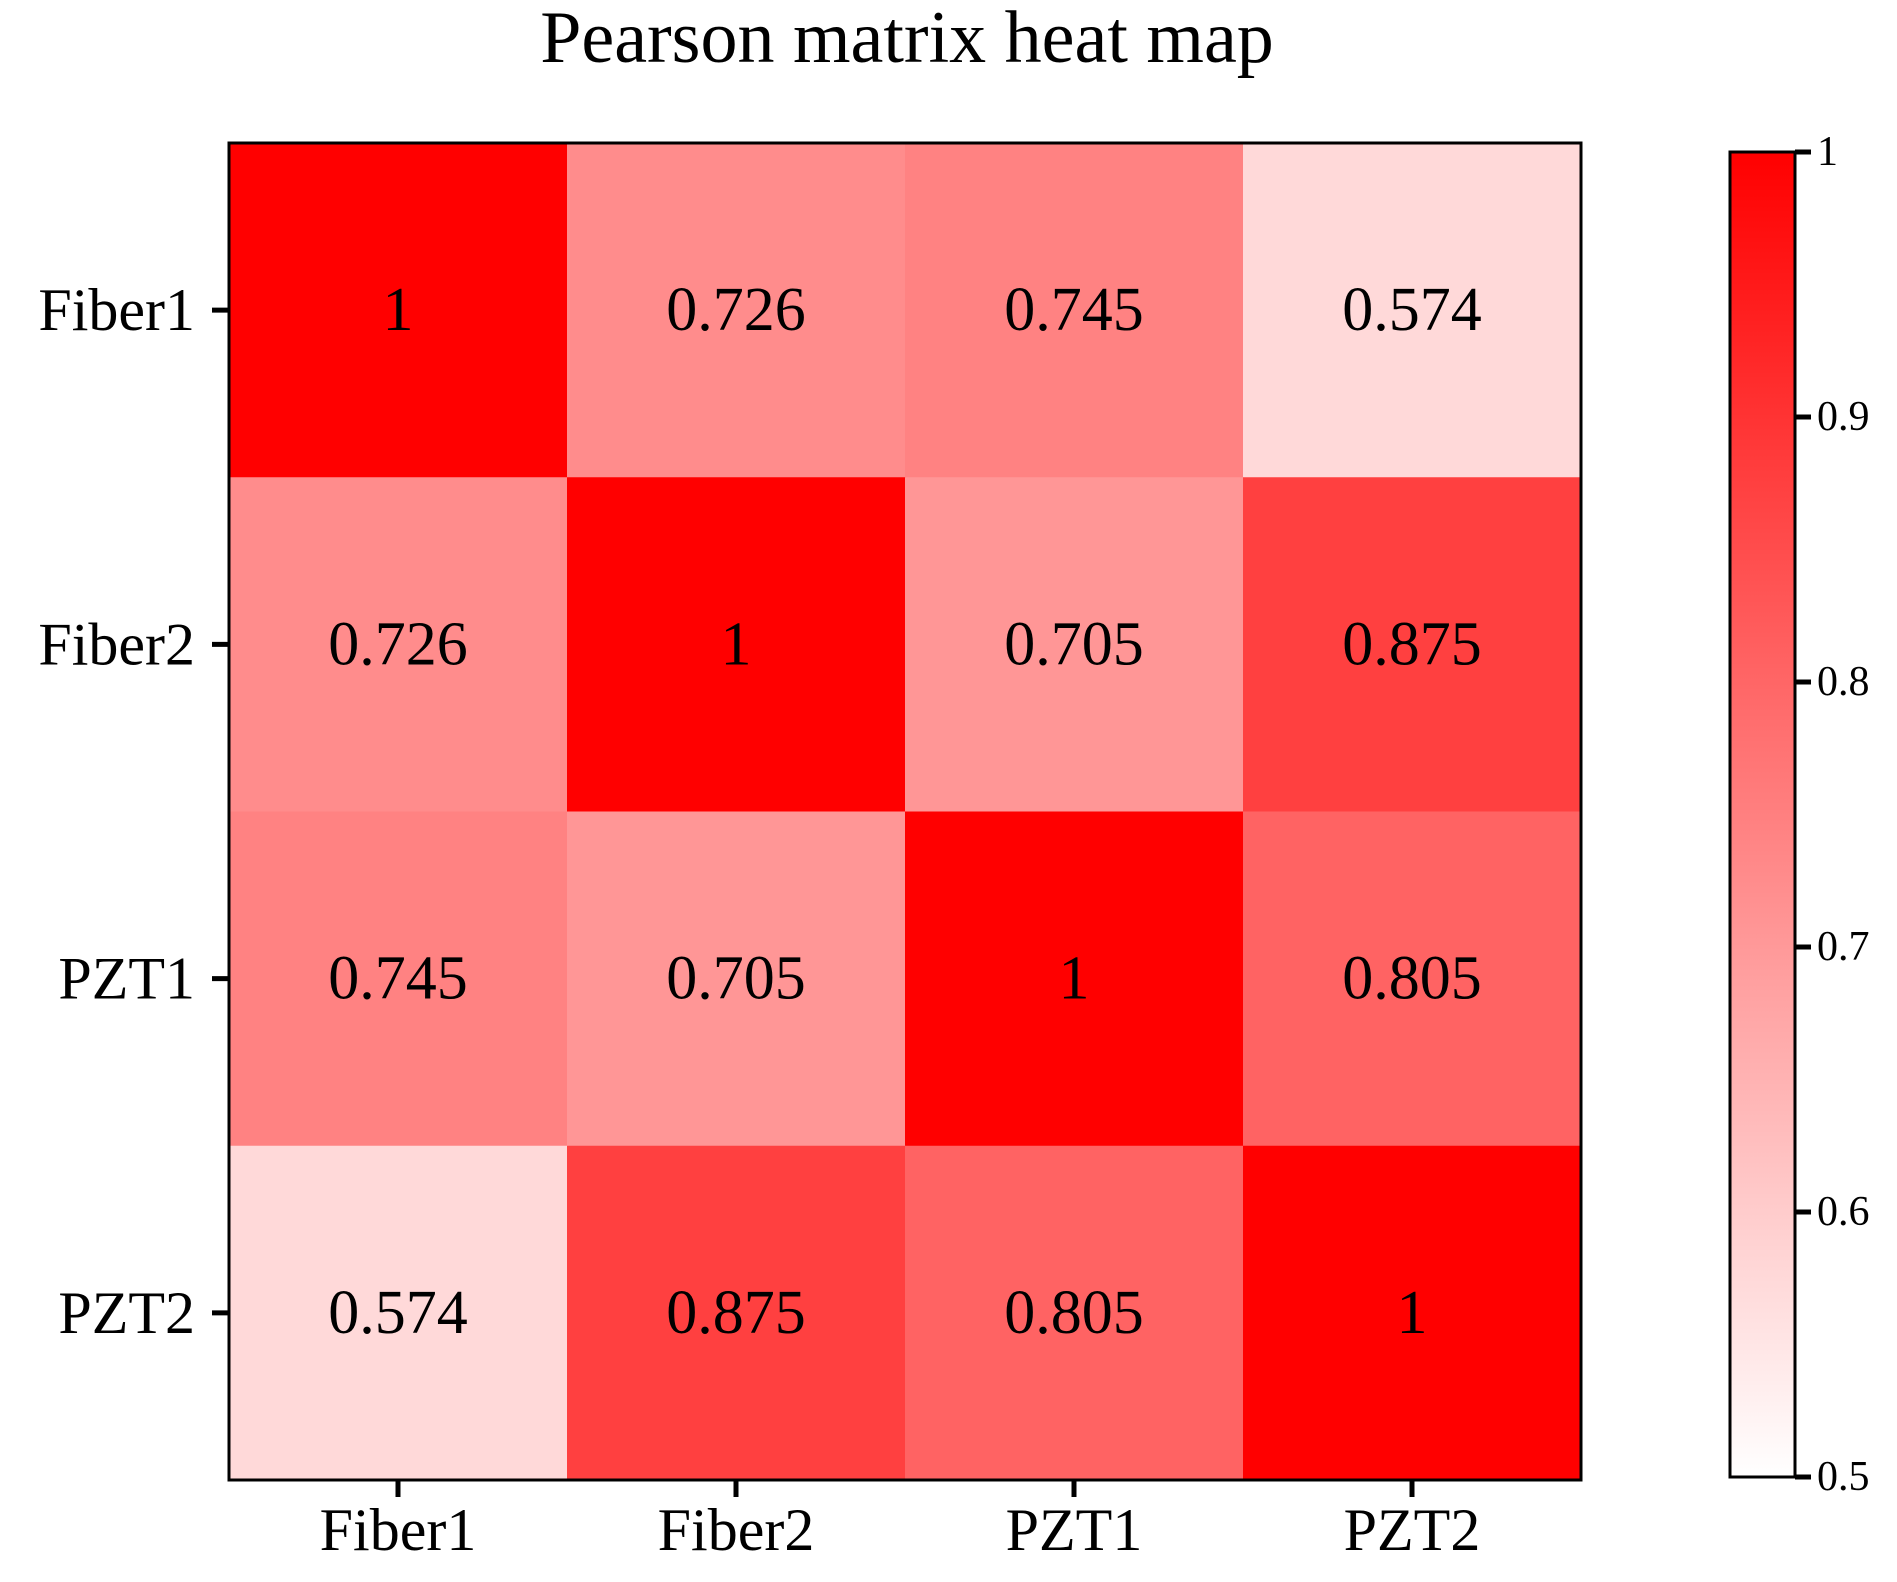 This screenshot has width=1897, height=1582. I want to click on x-axis: Fiber1 Fiber2 PZT1 PZT2, so click(900, 1521).